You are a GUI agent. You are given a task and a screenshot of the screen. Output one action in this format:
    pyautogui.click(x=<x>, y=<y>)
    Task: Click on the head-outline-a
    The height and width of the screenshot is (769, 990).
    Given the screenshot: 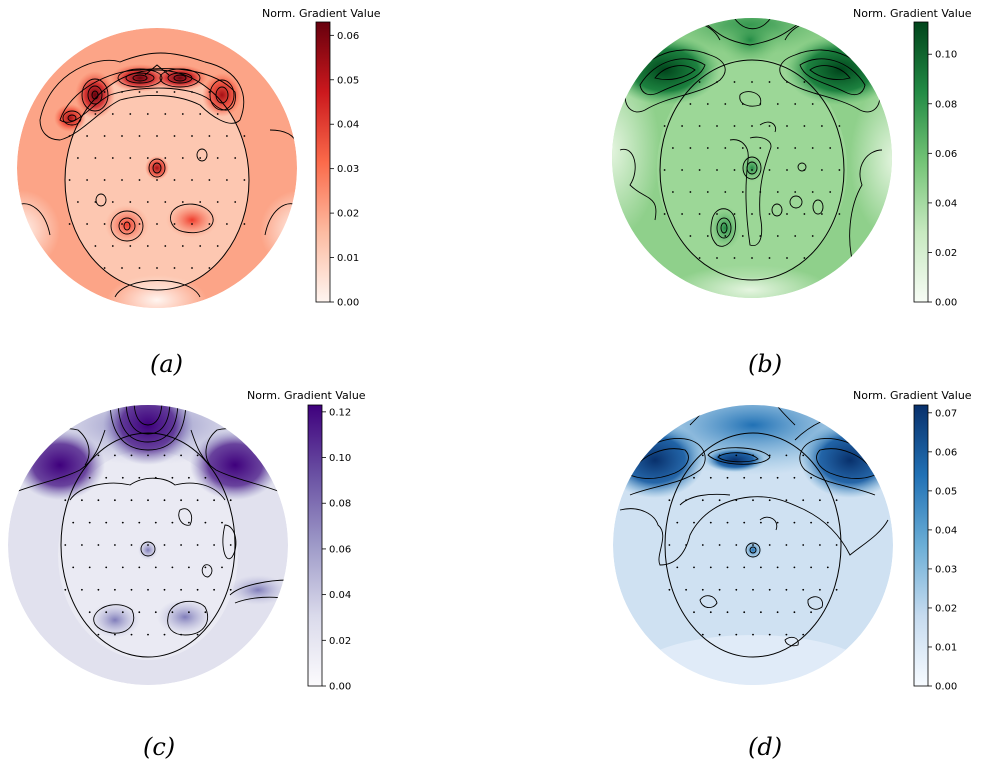 What is the action you would take?
    pyautogui.click(x=157, y=180)
    